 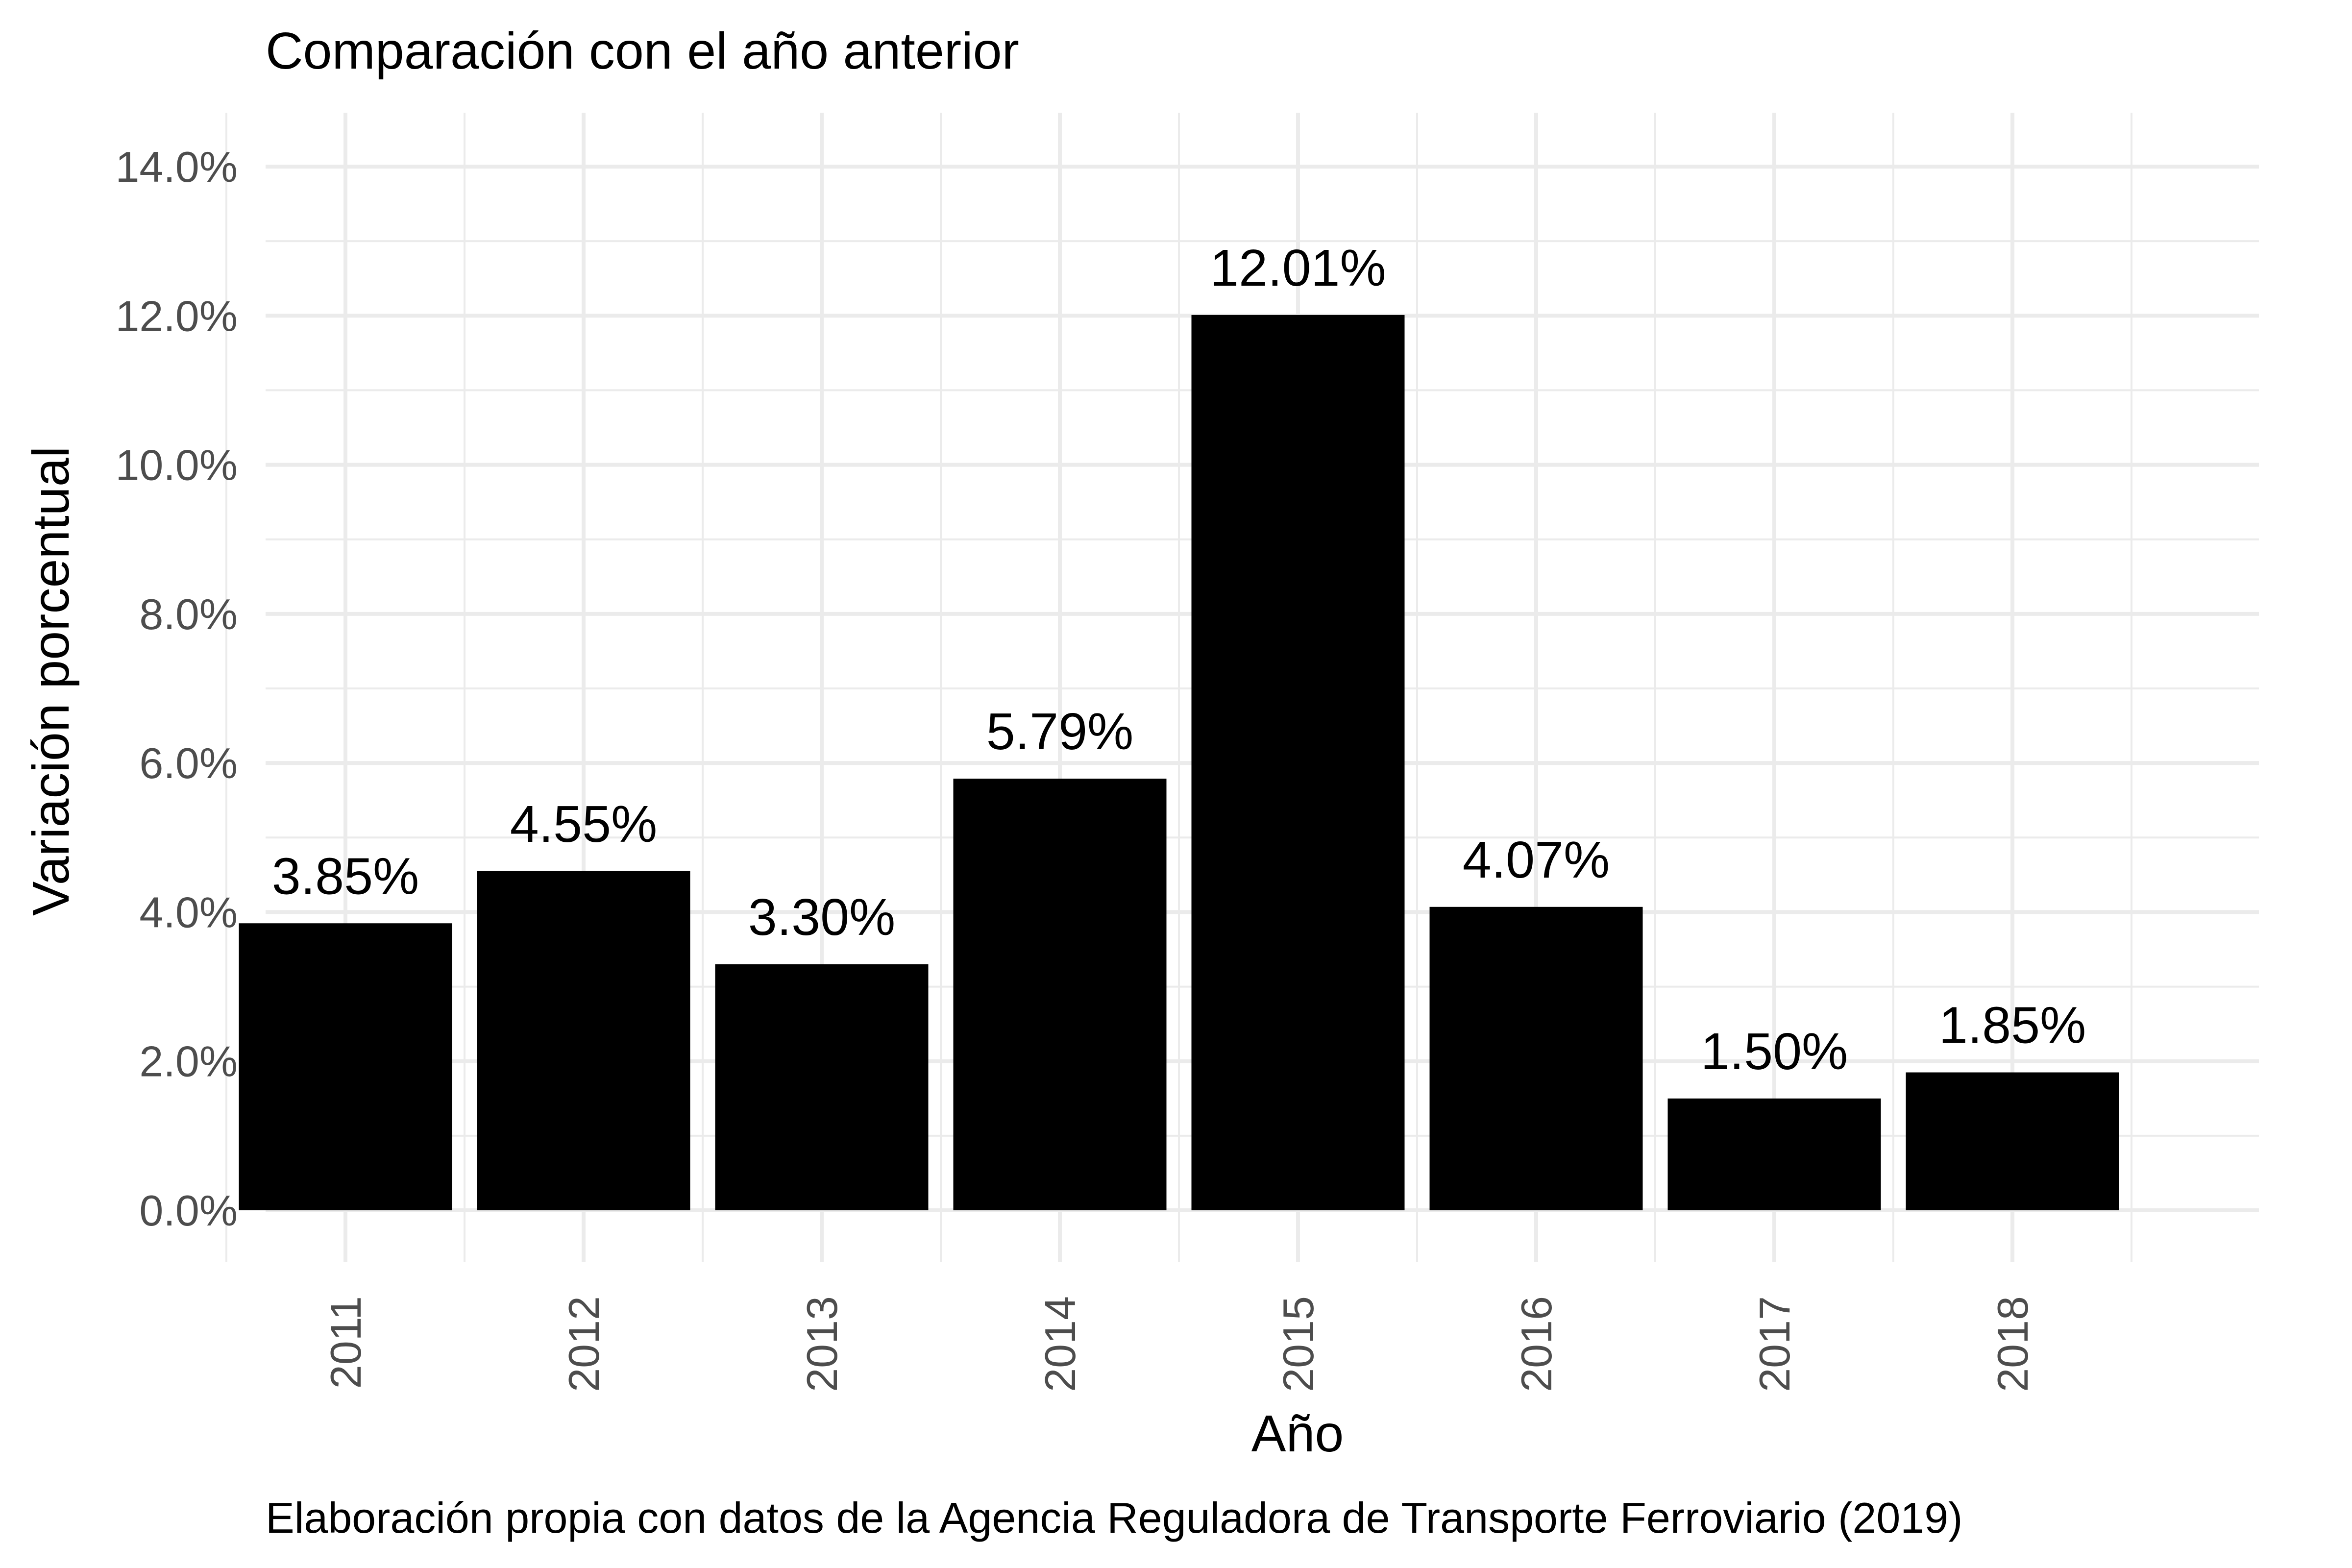 I want to click on x-tick-label: 2016, so click(x=1536, y=1344).